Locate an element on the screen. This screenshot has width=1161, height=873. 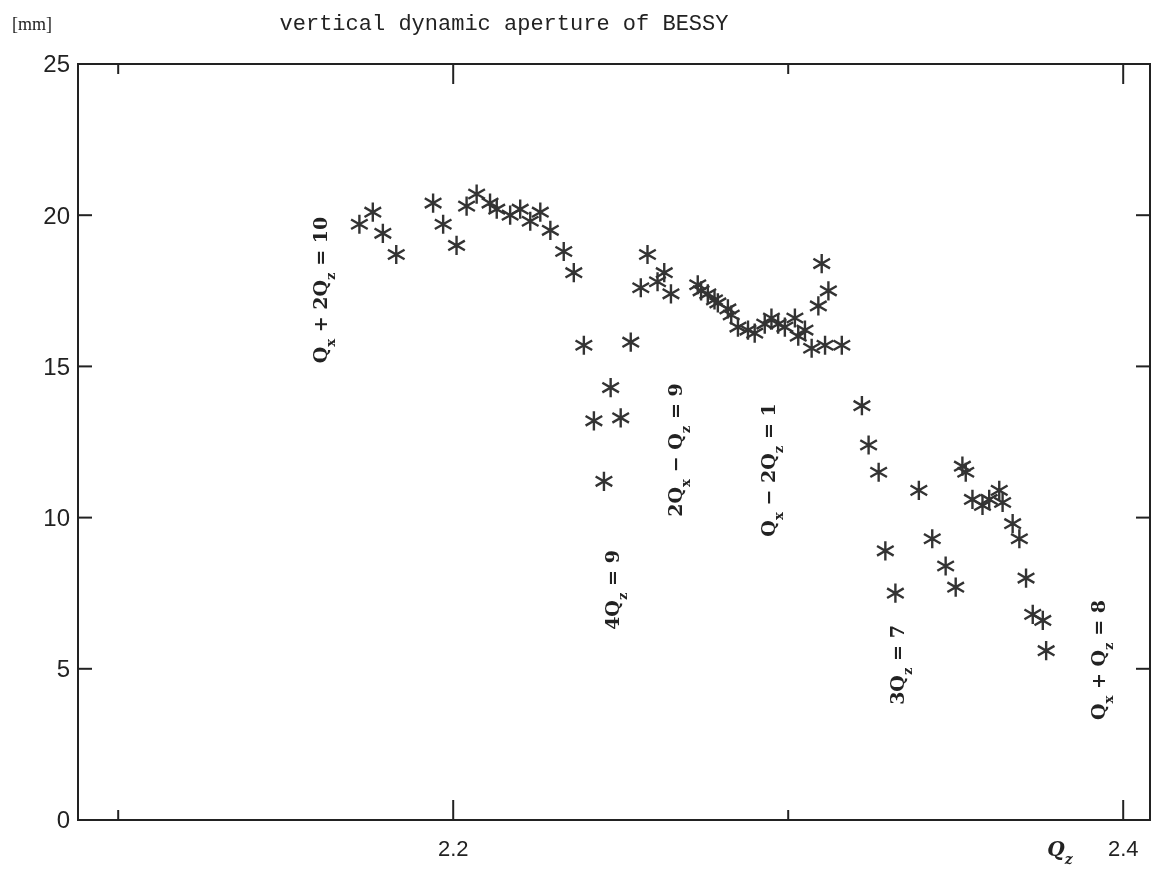
x-tick-label: 2.2 is located at coordinates (453, 848).